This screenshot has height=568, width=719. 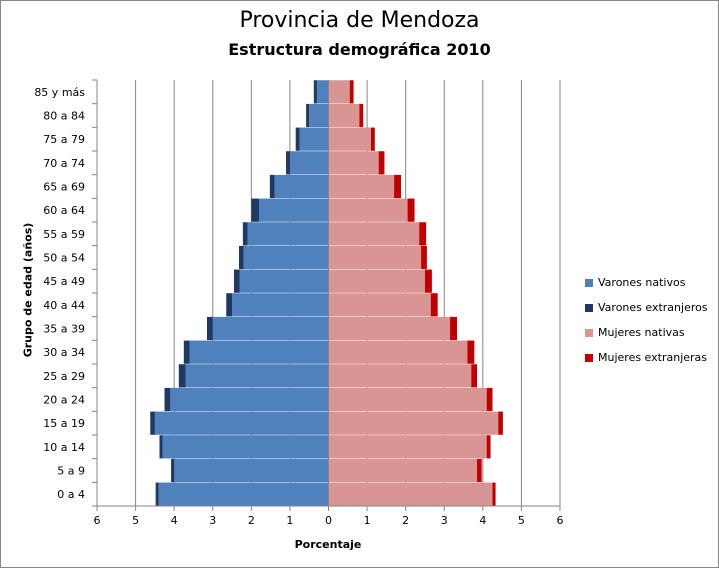 What do you see at coordinates (71, 494) in the screenshot?
I see `y-tick-label: 0 a 4` at bounding box center [71, 494].